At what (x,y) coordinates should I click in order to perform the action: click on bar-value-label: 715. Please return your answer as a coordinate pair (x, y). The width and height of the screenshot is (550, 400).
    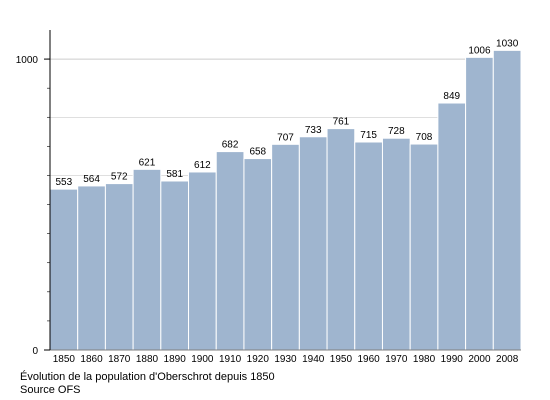
    Looking at the image, I should click on (368, 135).